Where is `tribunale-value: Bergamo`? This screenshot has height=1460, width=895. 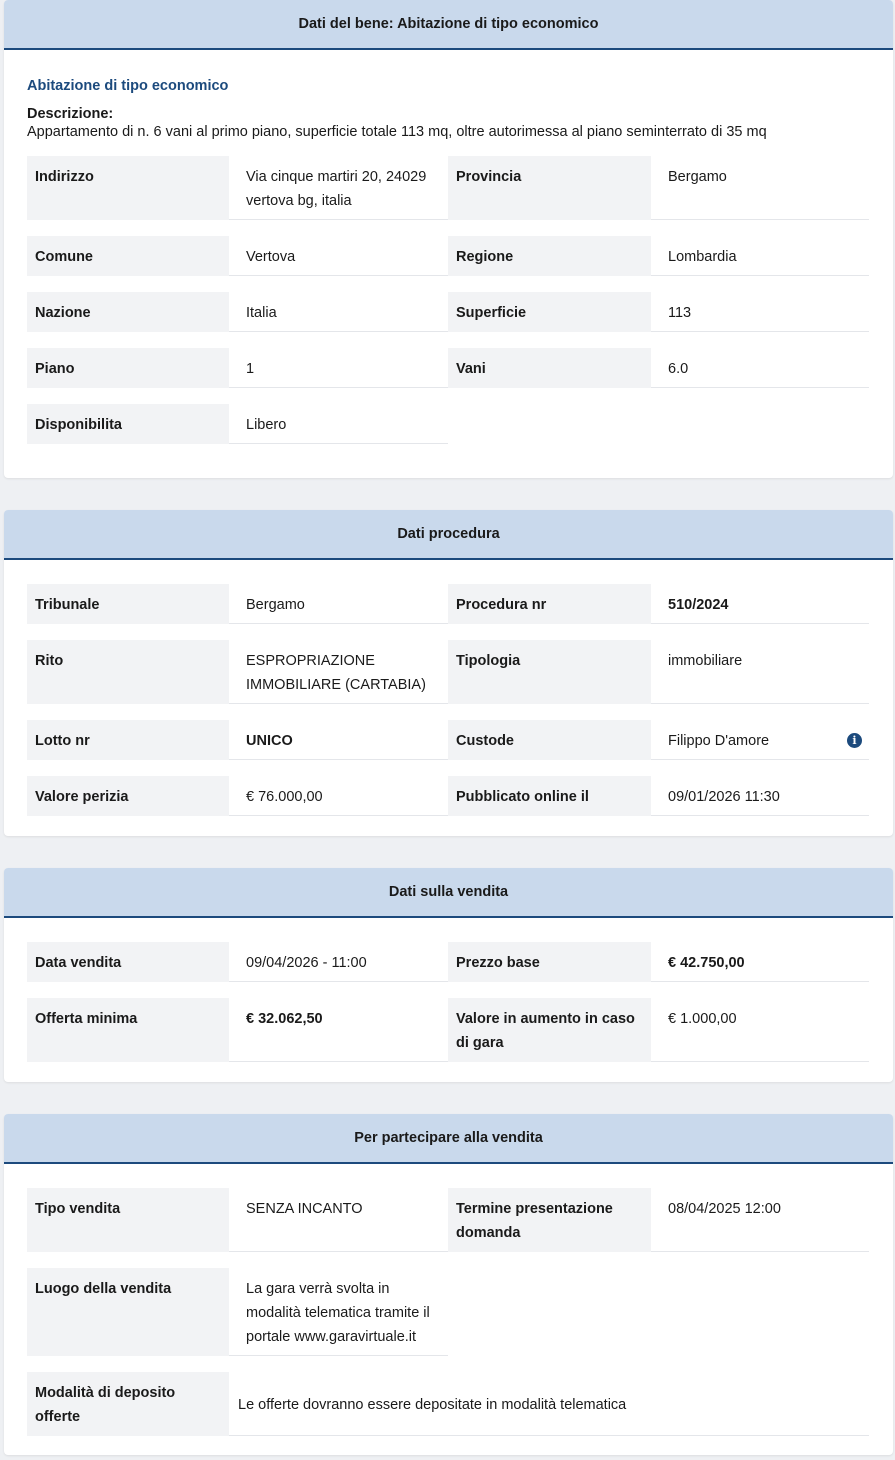 tribunale-value: Bergamo is located at coordinates (338, 604).